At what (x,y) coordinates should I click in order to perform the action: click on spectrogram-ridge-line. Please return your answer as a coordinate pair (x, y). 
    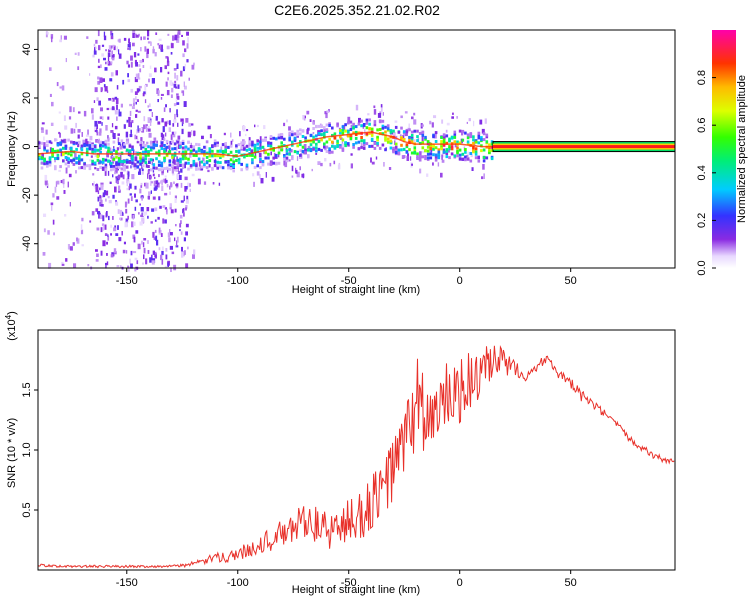
    Looking at the image, I should click on (265, 144).